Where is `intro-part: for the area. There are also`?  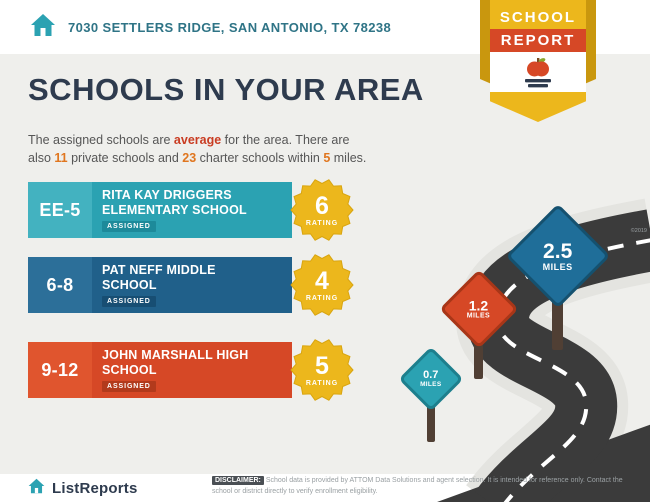 intro-part: for the area. There are also is located at coordinates (189, 148).